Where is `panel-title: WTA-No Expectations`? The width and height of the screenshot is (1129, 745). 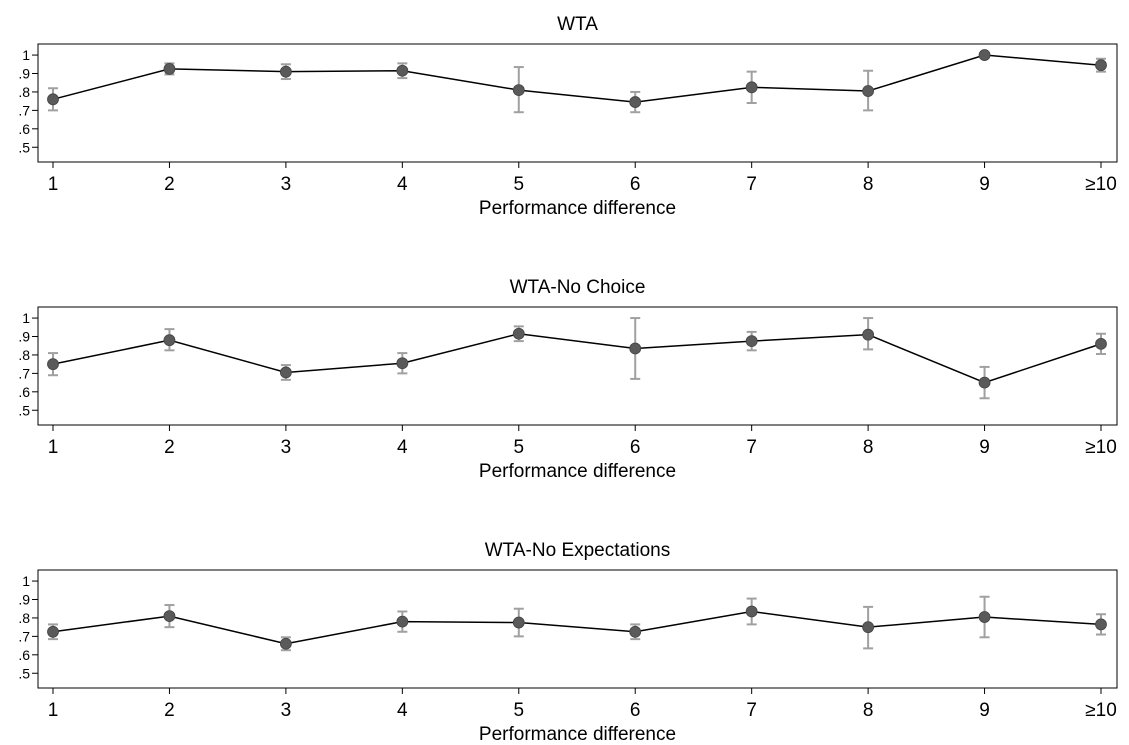
panel-title: WTA-No Expectations is located at coordinates (577, 550).